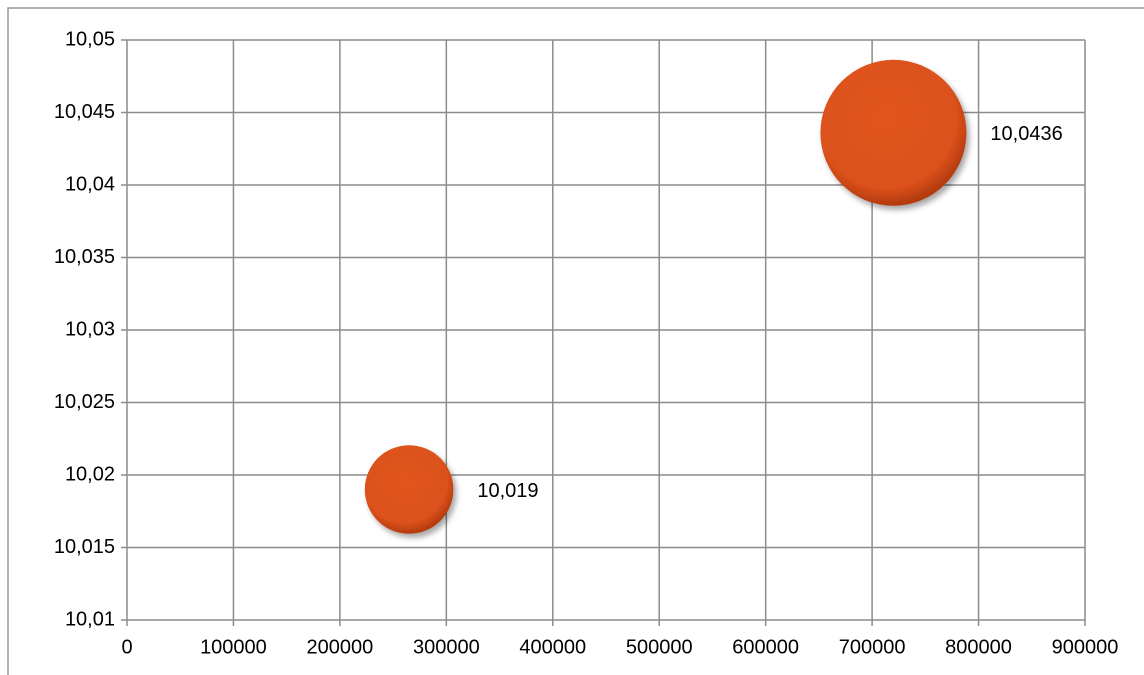 The height and width of the screenshot is (675, 1144). I want to click on y-tick-label: 10,02, so click(90, 474).